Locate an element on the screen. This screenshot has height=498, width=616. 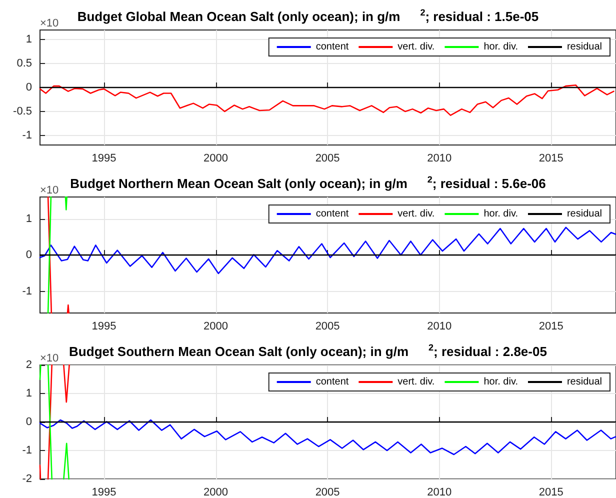
y-tick-label: -0.5 is located at coordinates (22, 111).